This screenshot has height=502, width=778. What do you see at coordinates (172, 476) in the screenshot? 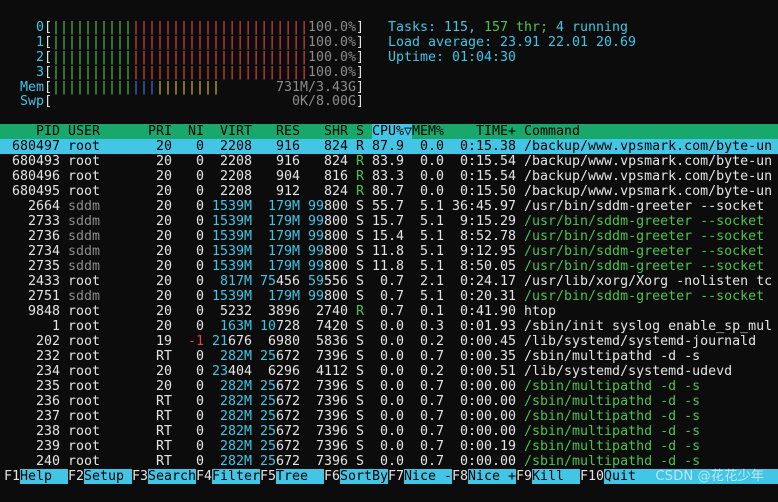
I see `function-label: Search` at bounding box center [172, 476].